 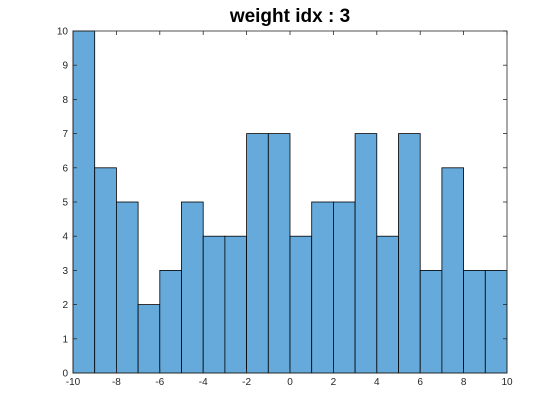 What do you see at coordinates (290, 382) in the screenshot?
I see `x-tick-label-5: 0` at bounding box center [290, 382].